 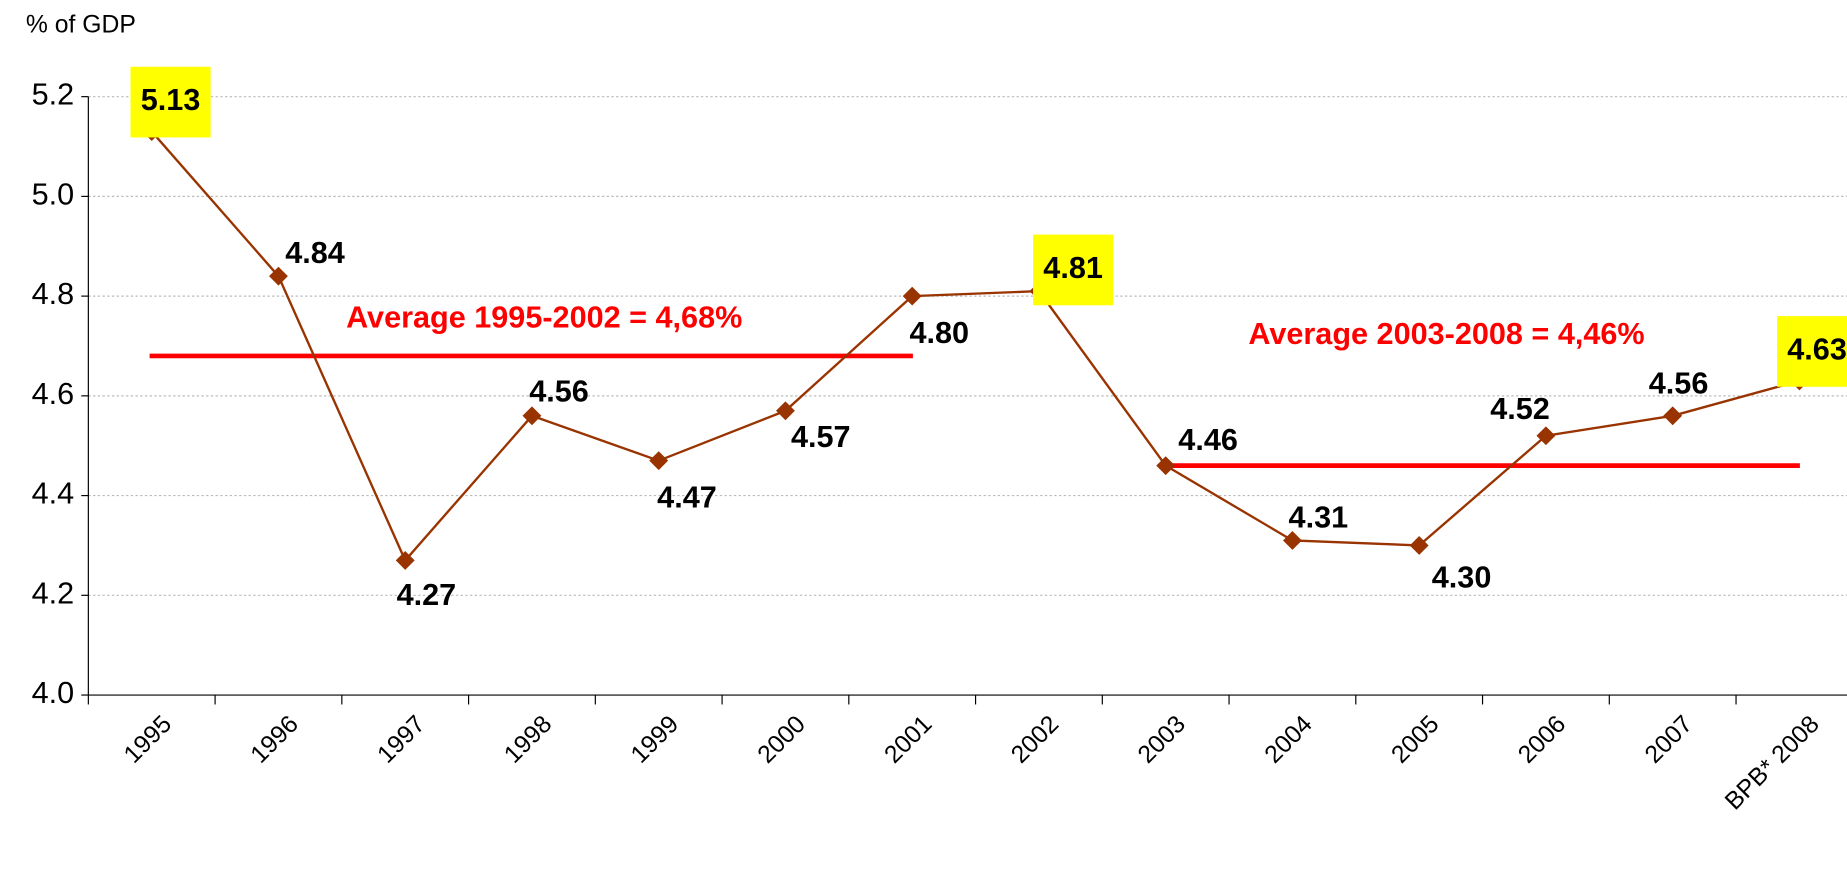 What do you see at coordinates (939, 333) in the screenshot?
I see `data-label: 4.80` at bounding box center [939, 333].